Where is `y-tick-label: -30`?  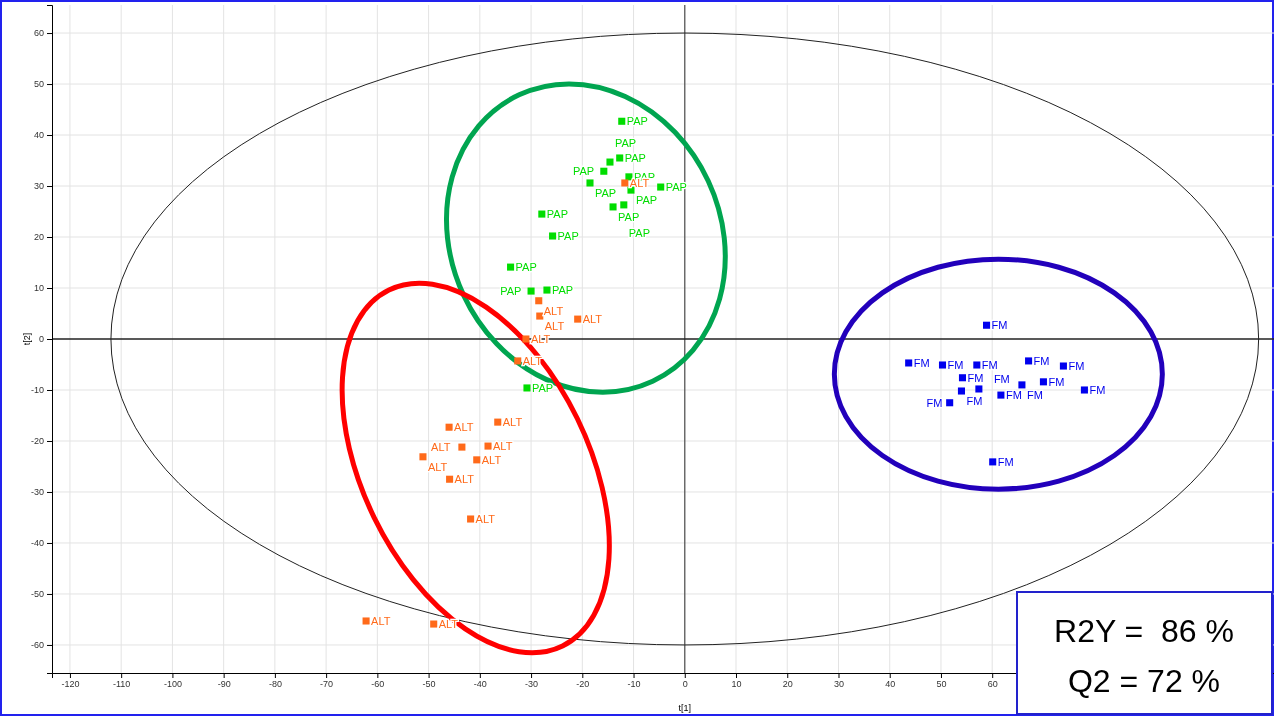
y-tick-label: -30 is located at coordinates (37, 492).